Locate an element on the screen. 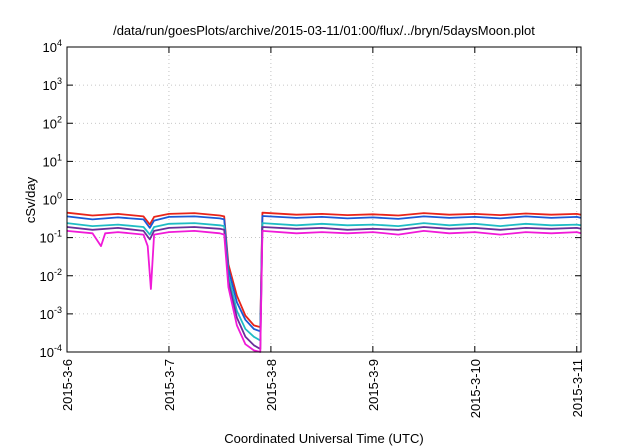 This screenshot has height=448, width=640. y-tick-exponent: -3 is located at coordinates (58, 310).